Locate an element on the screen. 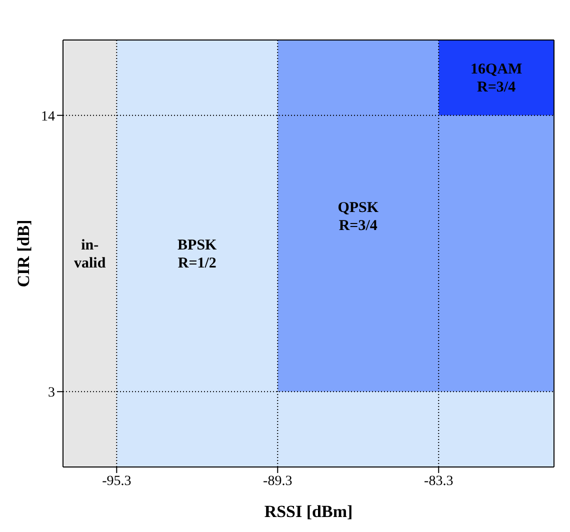  series-label: BPSK R=1/2 is located at coordinates (198, 255).